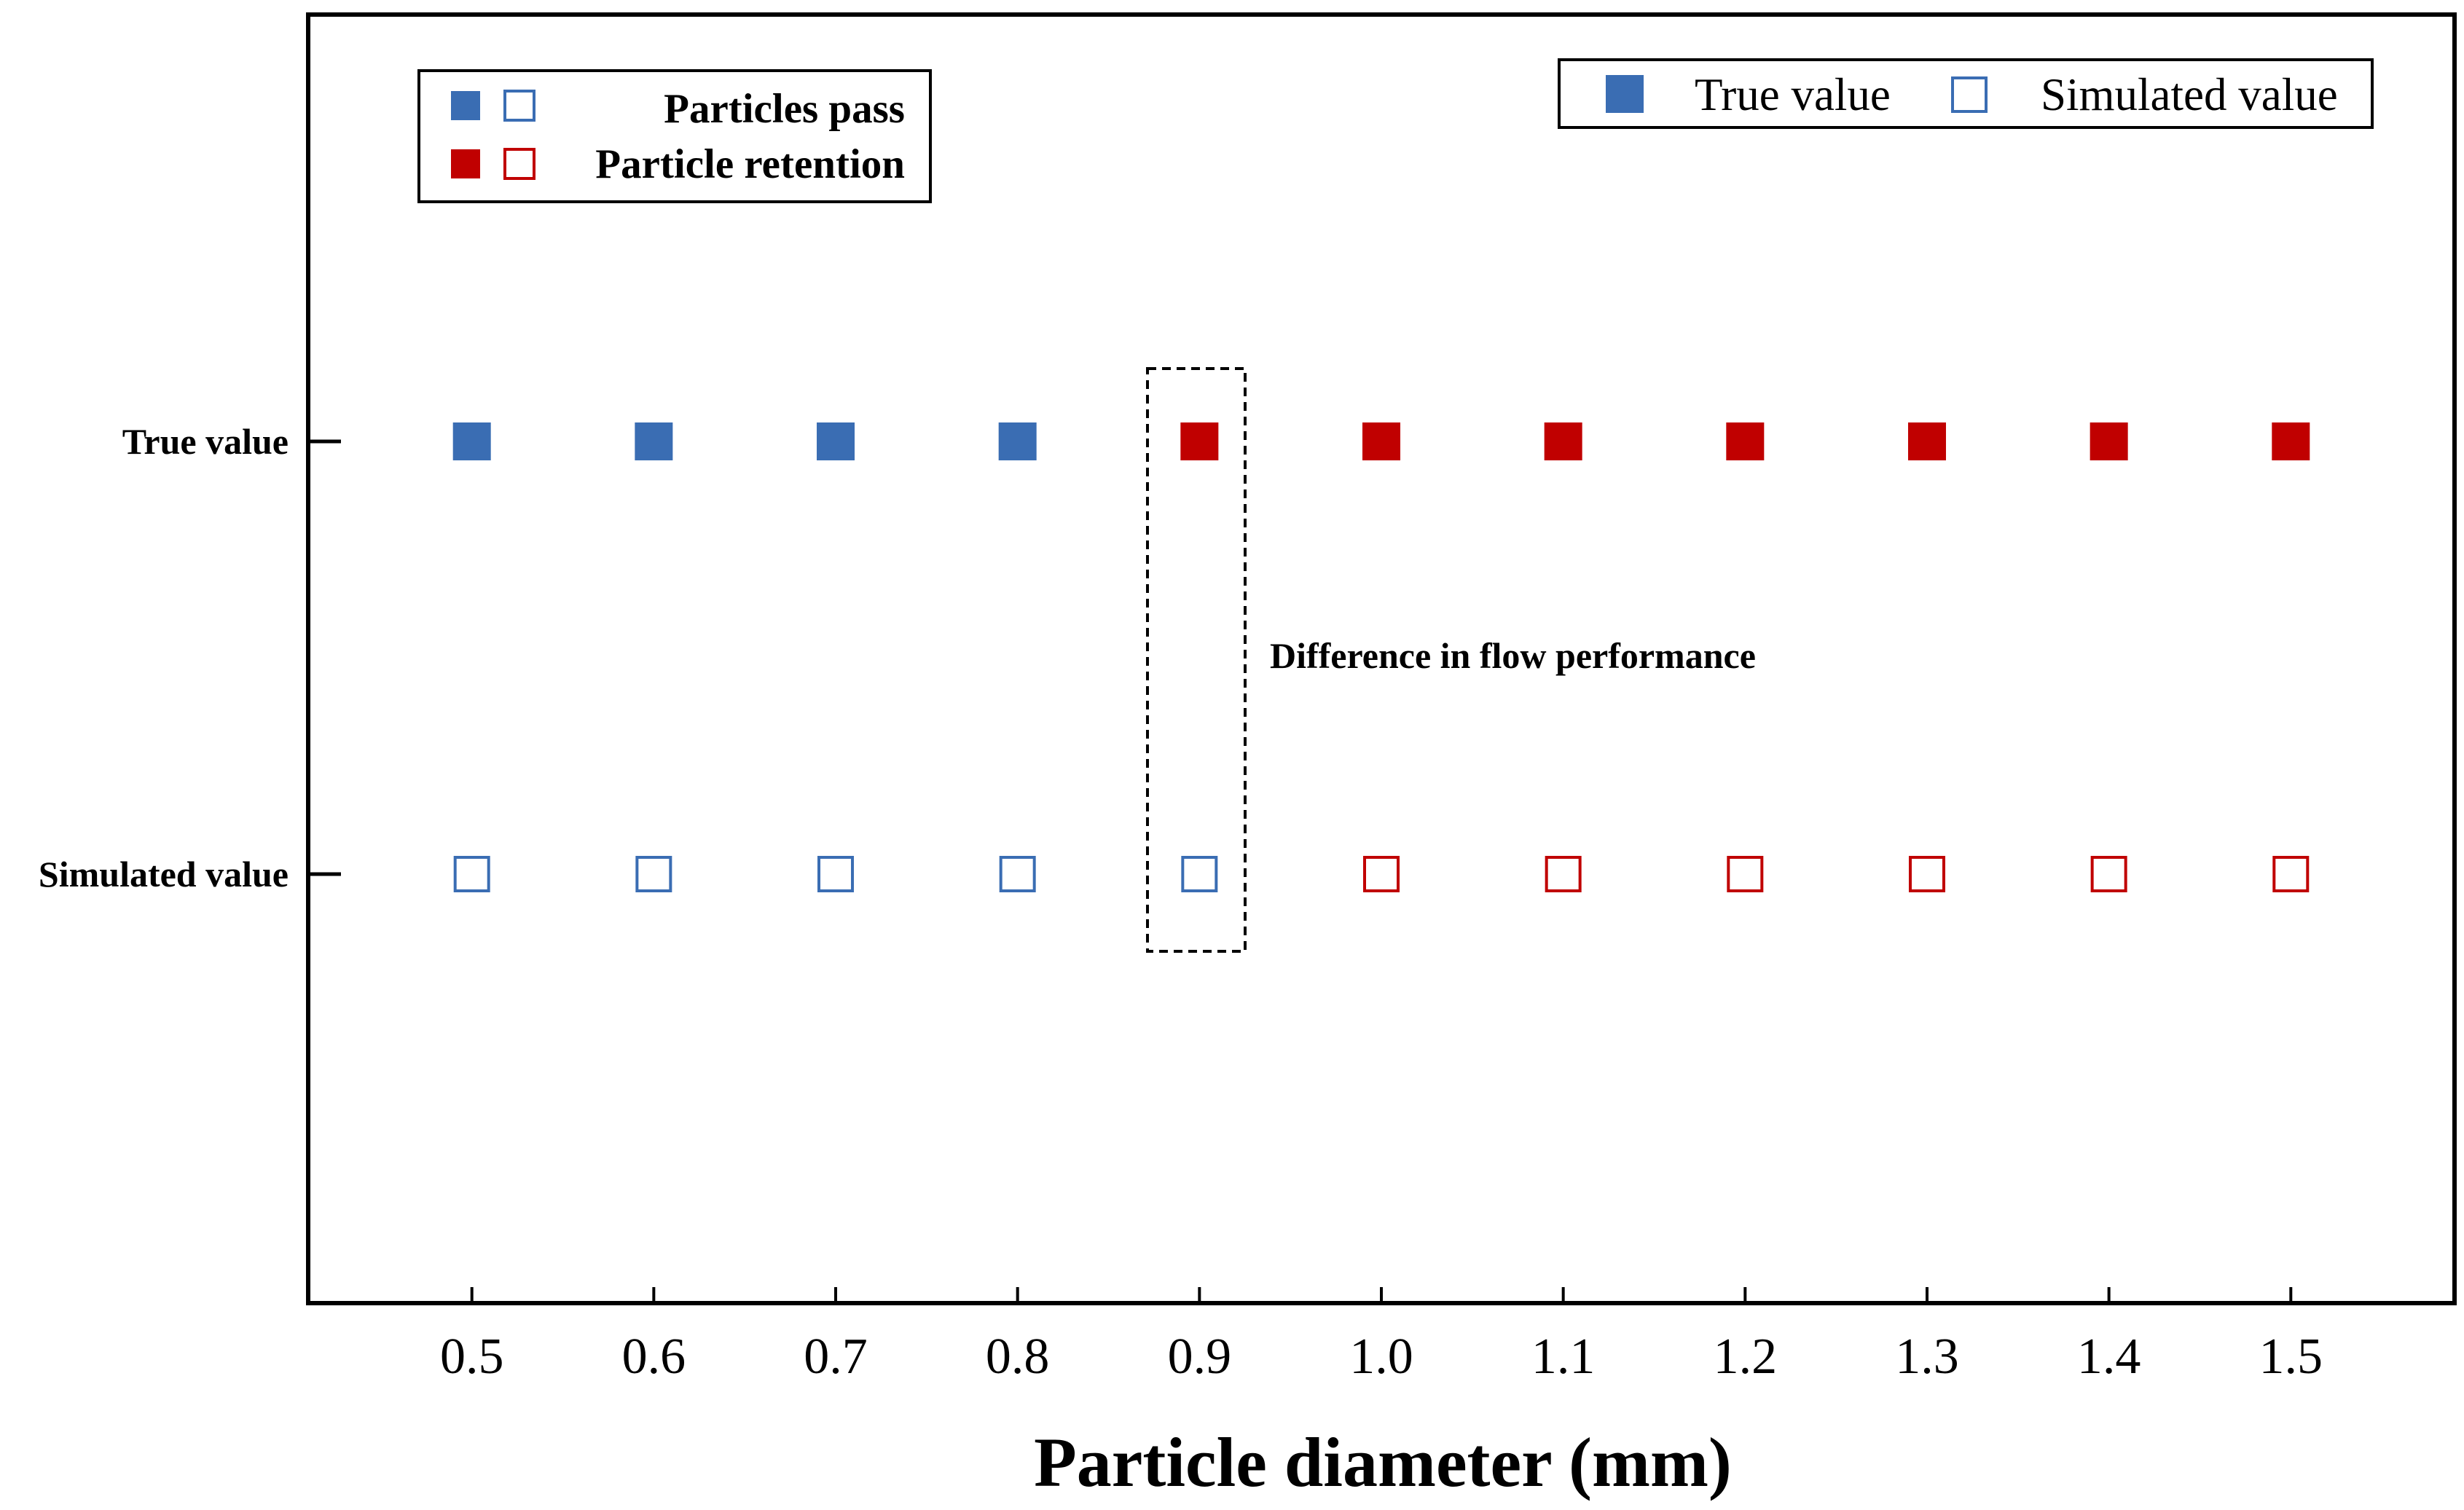 Image resolution: width=2464 pixels, height=1510 pixels. I want to click on x-axis-title: Particle diameter (mm), so click(1383, 1462).